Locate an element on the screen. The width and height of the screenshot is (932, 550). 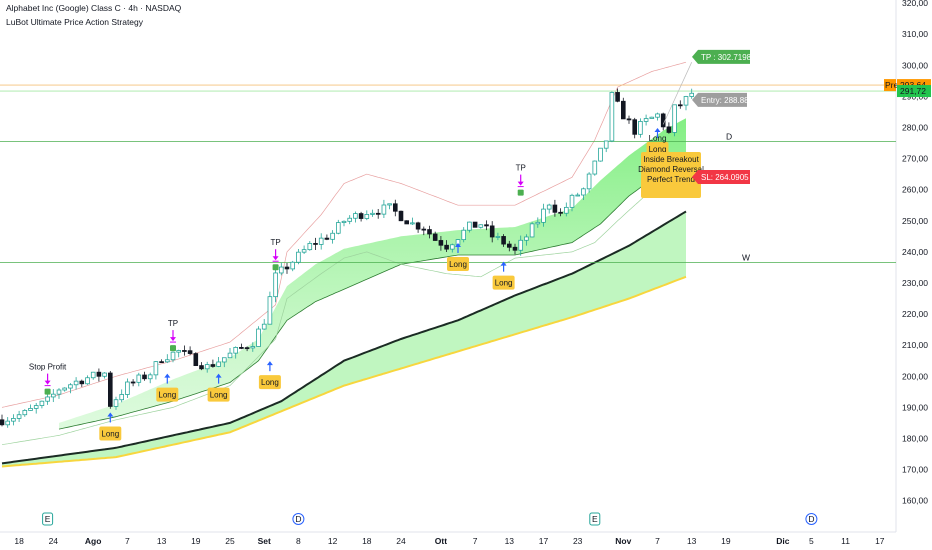
x-tick-label: Ott is located at coordinates (441, 541).